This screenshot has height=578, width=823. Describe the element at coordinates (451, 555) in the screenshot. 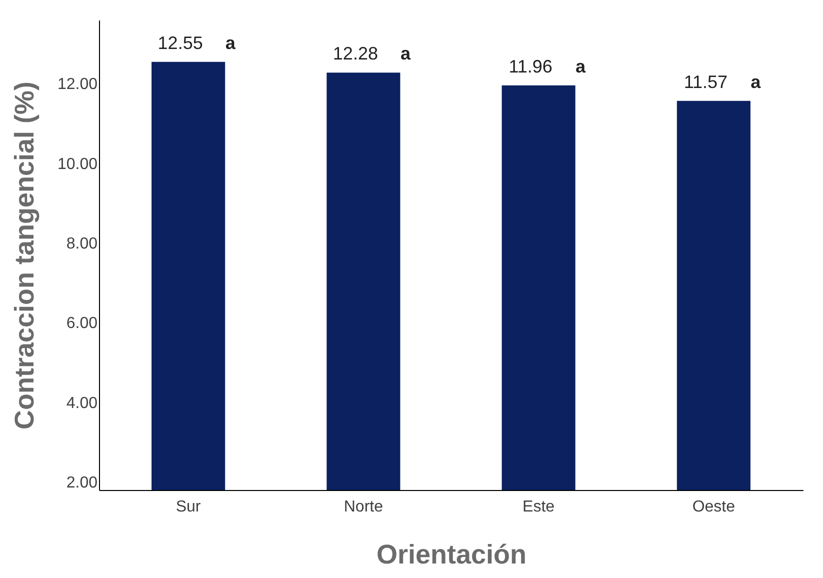

I see `x-axis-title: Orientación` at that location.